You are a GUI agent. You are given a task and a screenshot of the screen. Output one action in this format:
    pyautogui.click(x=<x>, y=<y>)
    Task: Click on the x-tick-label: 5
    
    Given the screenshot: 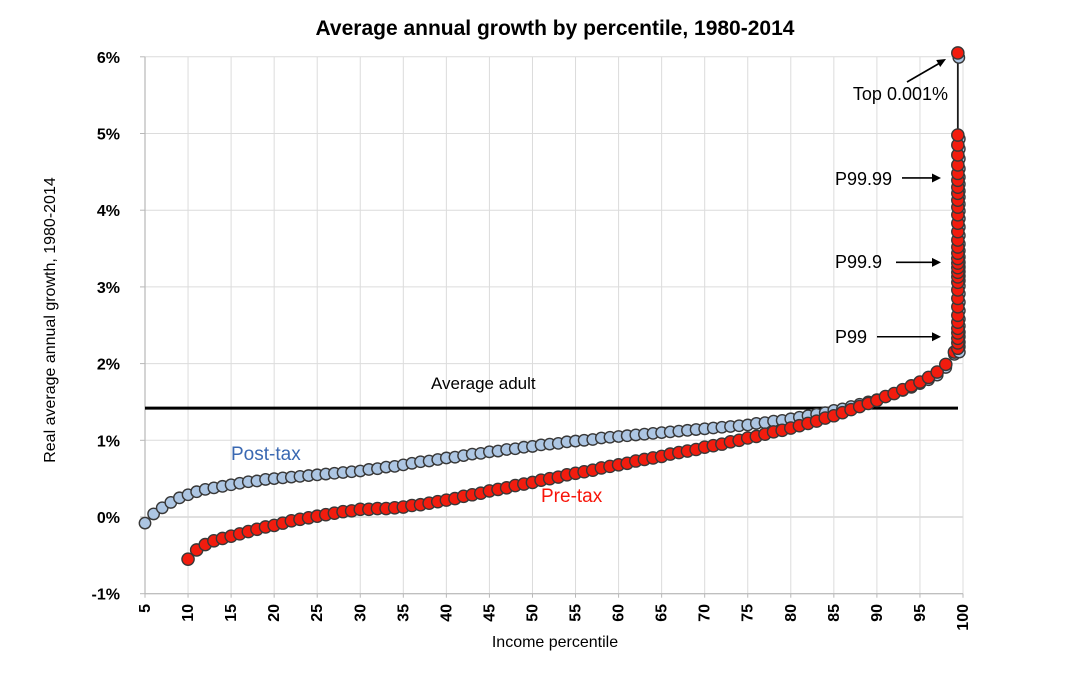 What is the action you would take?
    pyautogui.click(x=145, y=608)
    